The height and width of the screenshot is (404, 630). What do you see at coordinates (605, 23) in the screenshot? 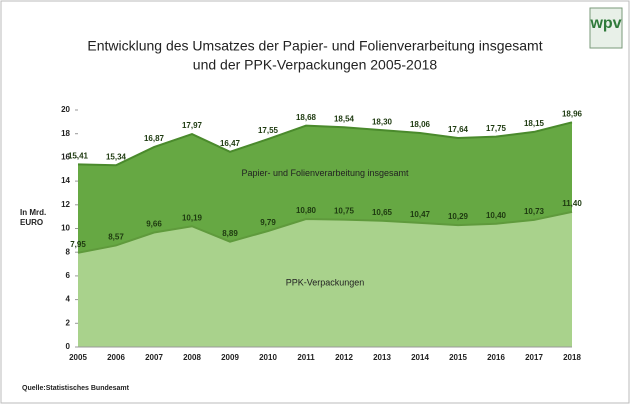
I see `logo: wpv` at bounding box center [605, 23].